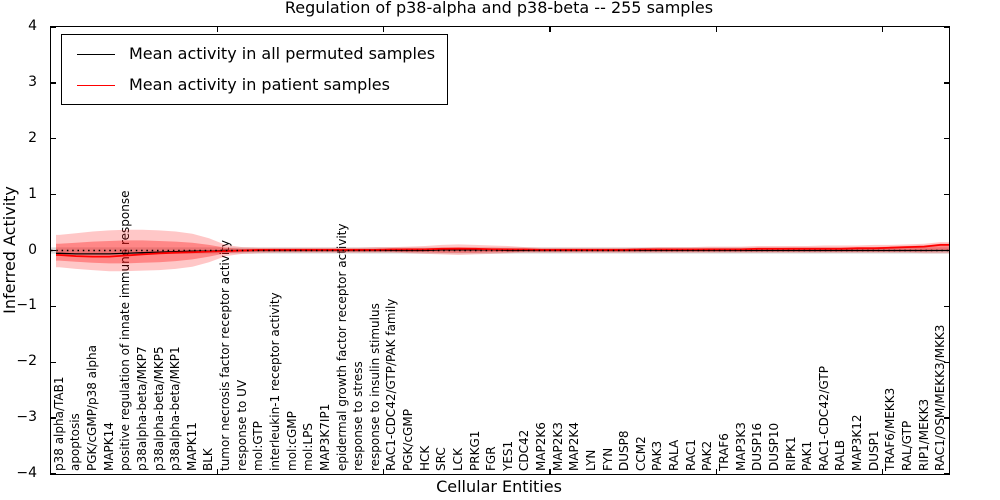 This screenshot has height=500, width=1000. Describe the element at coordinates (32, 81) in the screenshot. I see `y-tick-label: 3` at that location.